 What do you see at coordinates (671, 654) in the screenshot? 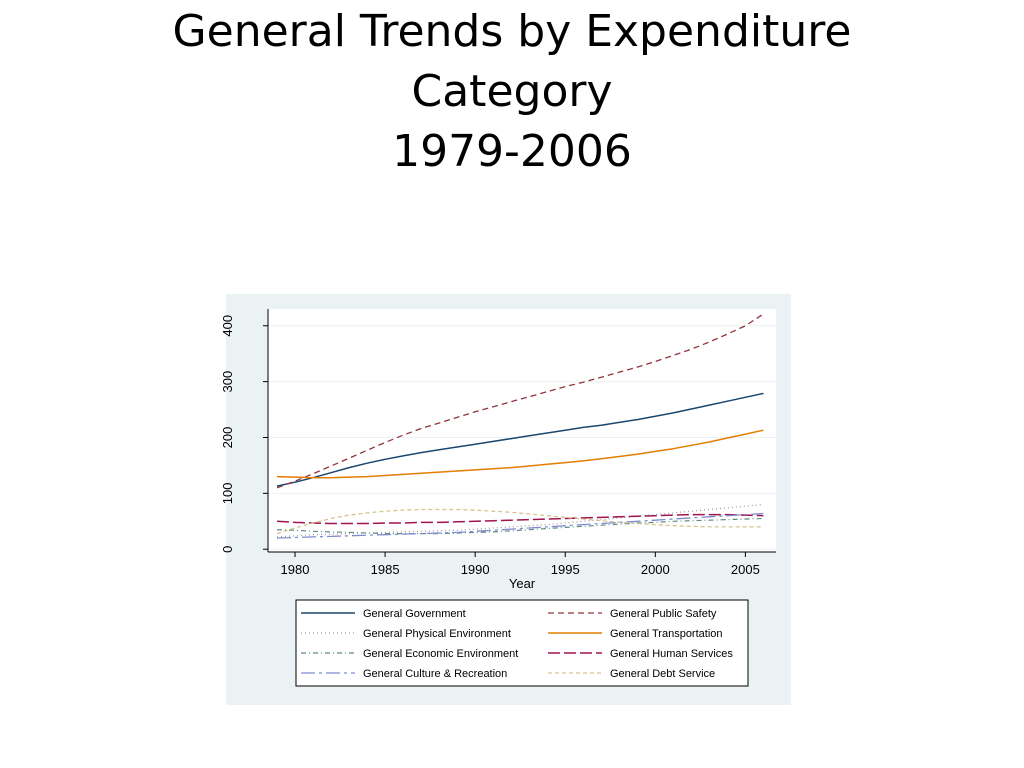
I see `legend-label-6: General Human Services` at bounding box center [671, 654].